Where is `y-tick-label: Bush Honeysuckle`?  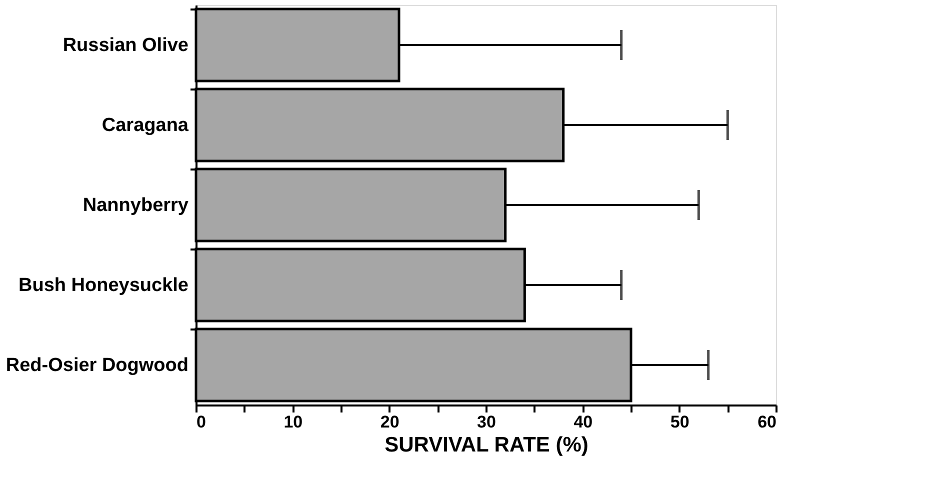
y-tick-label: Bush Honeysuckle is located at coordinates (103, 285).